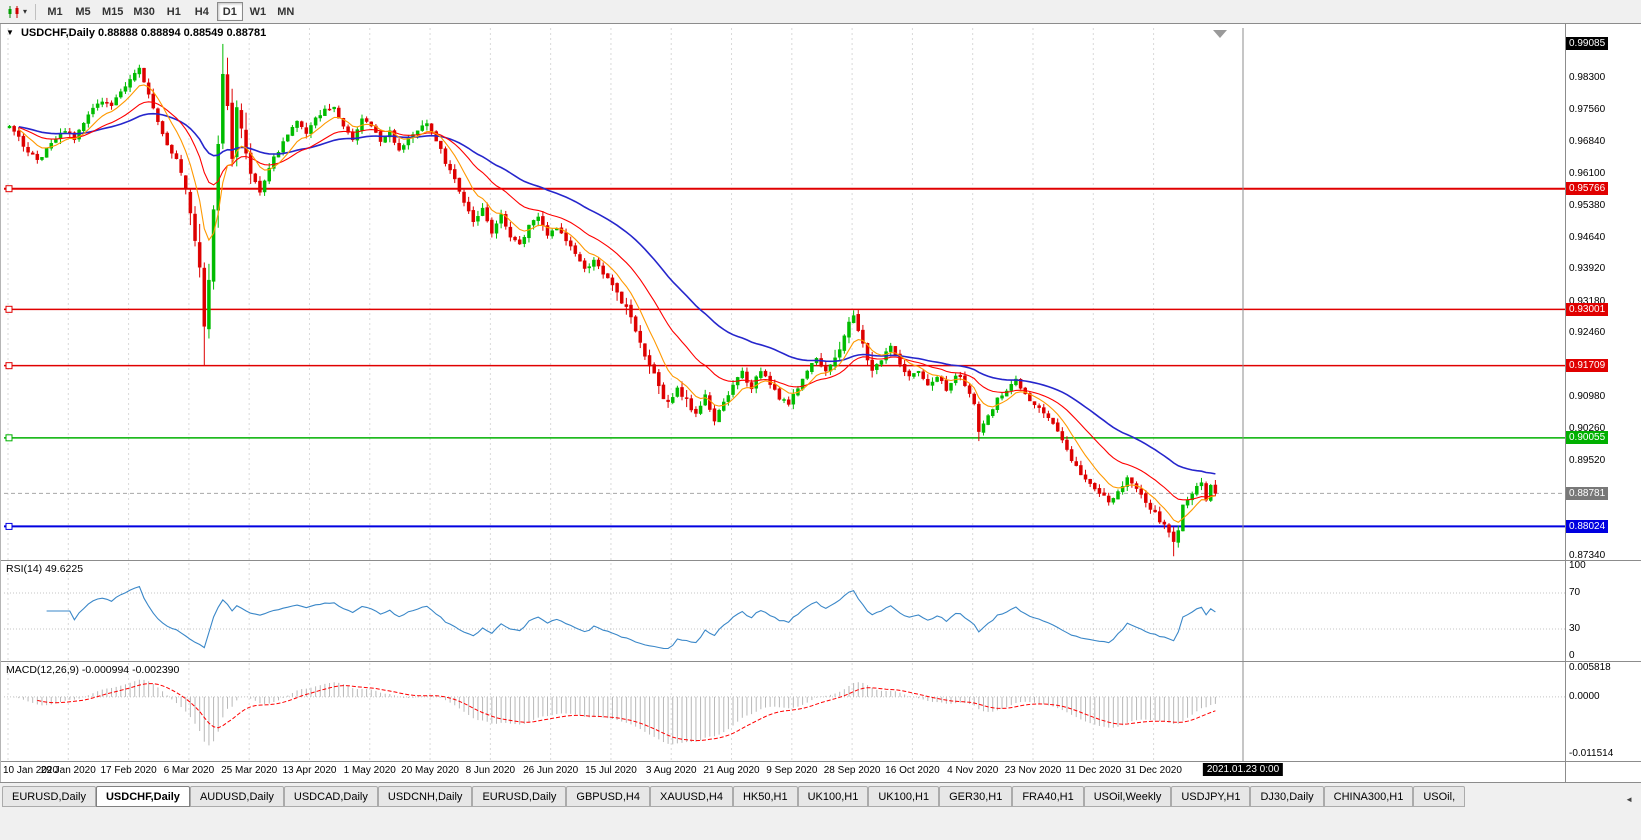 The image size is (1641, 840). Describe the element at coordinates (973, 770) in the screenshot. I see `time-axis-label: 4 Nov 2020` at that location.